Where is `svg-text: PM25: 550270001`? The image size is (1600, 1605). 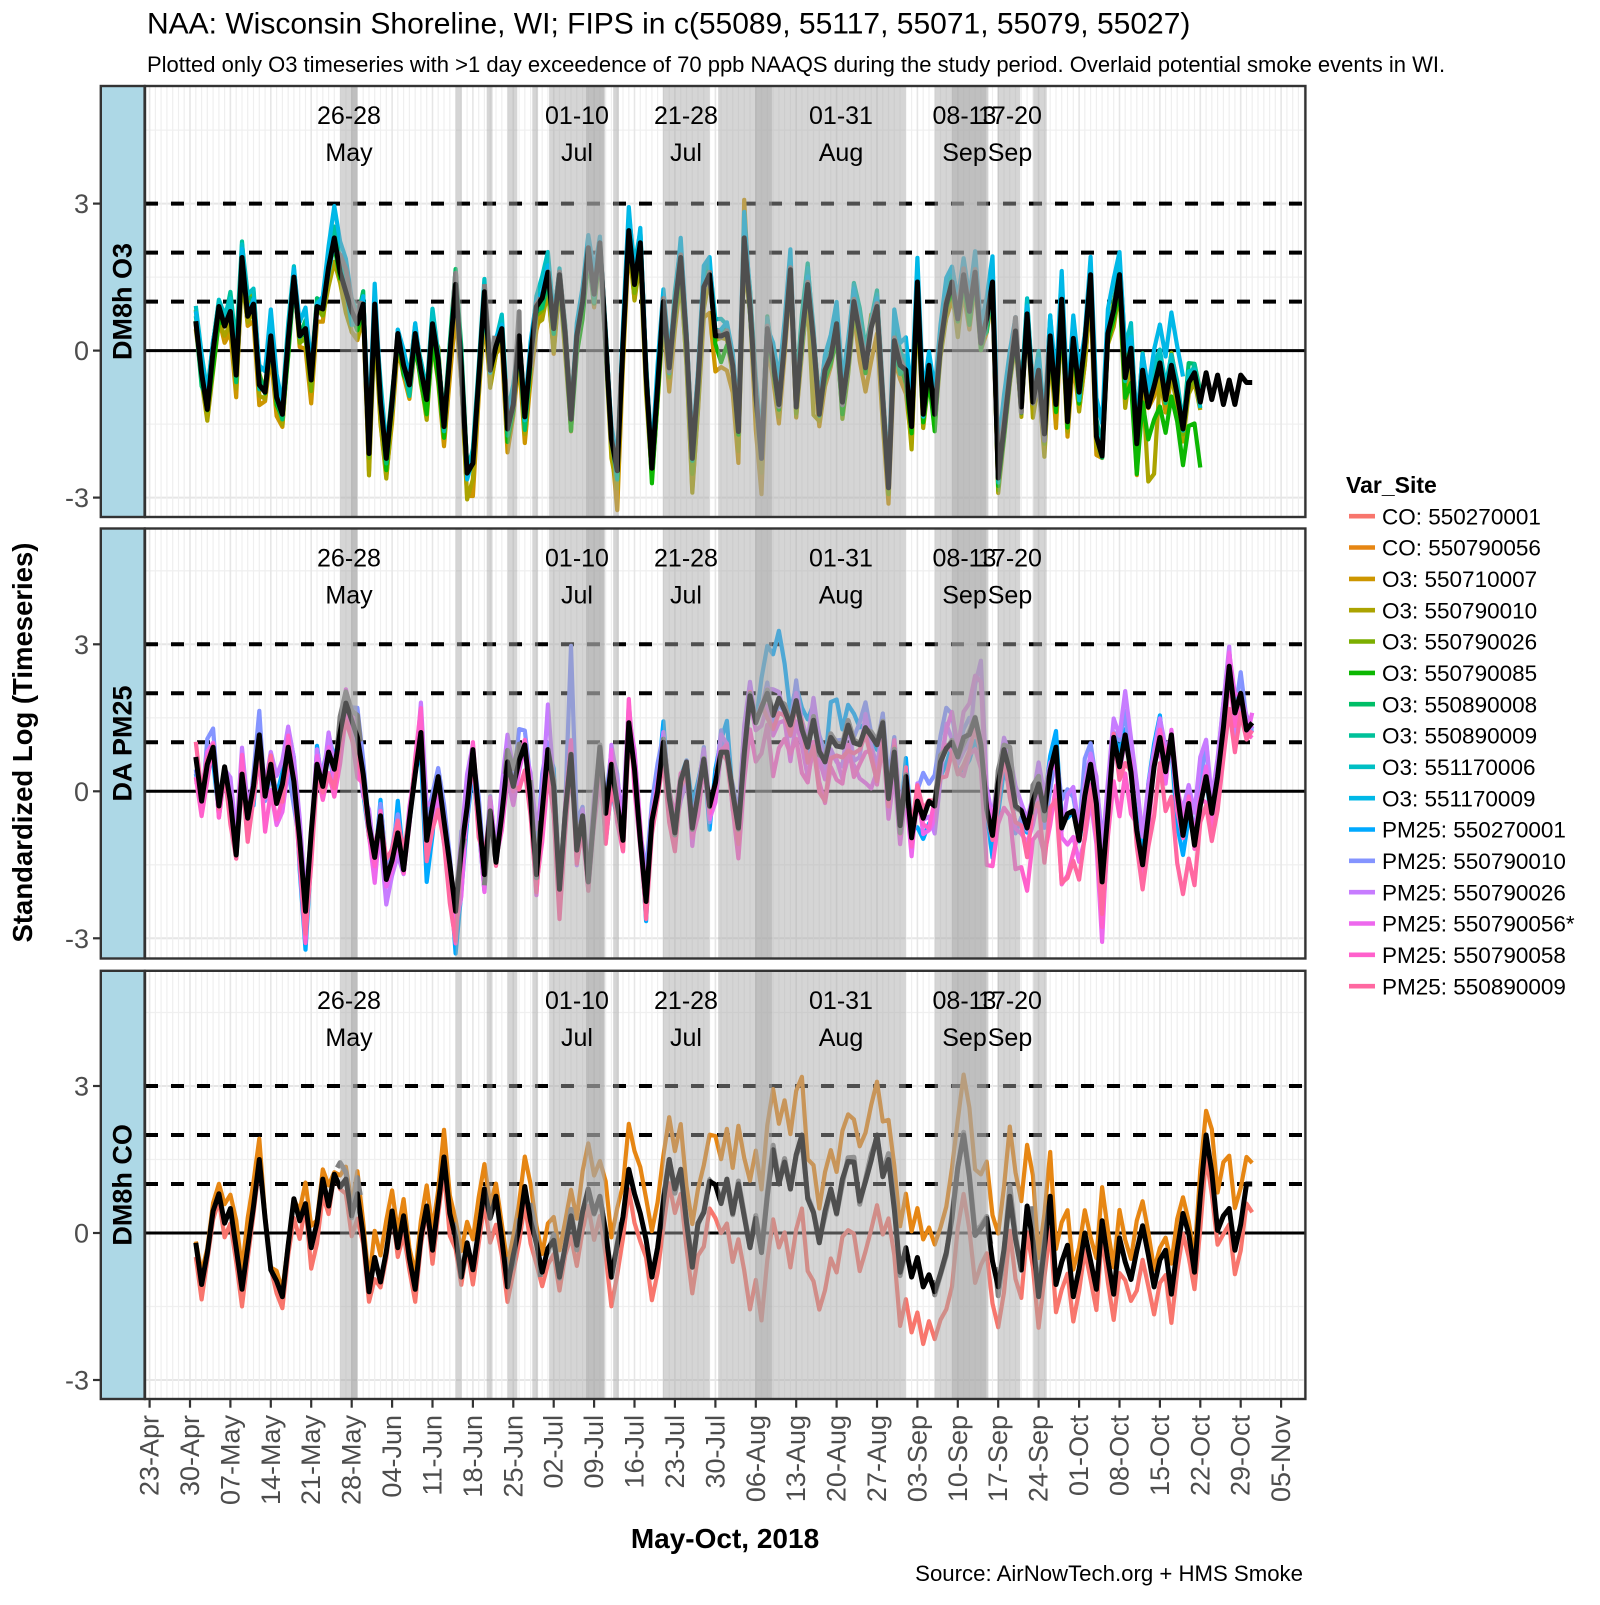 svg-text: PM25: 550270001 is located at coordinates (1474, 830).